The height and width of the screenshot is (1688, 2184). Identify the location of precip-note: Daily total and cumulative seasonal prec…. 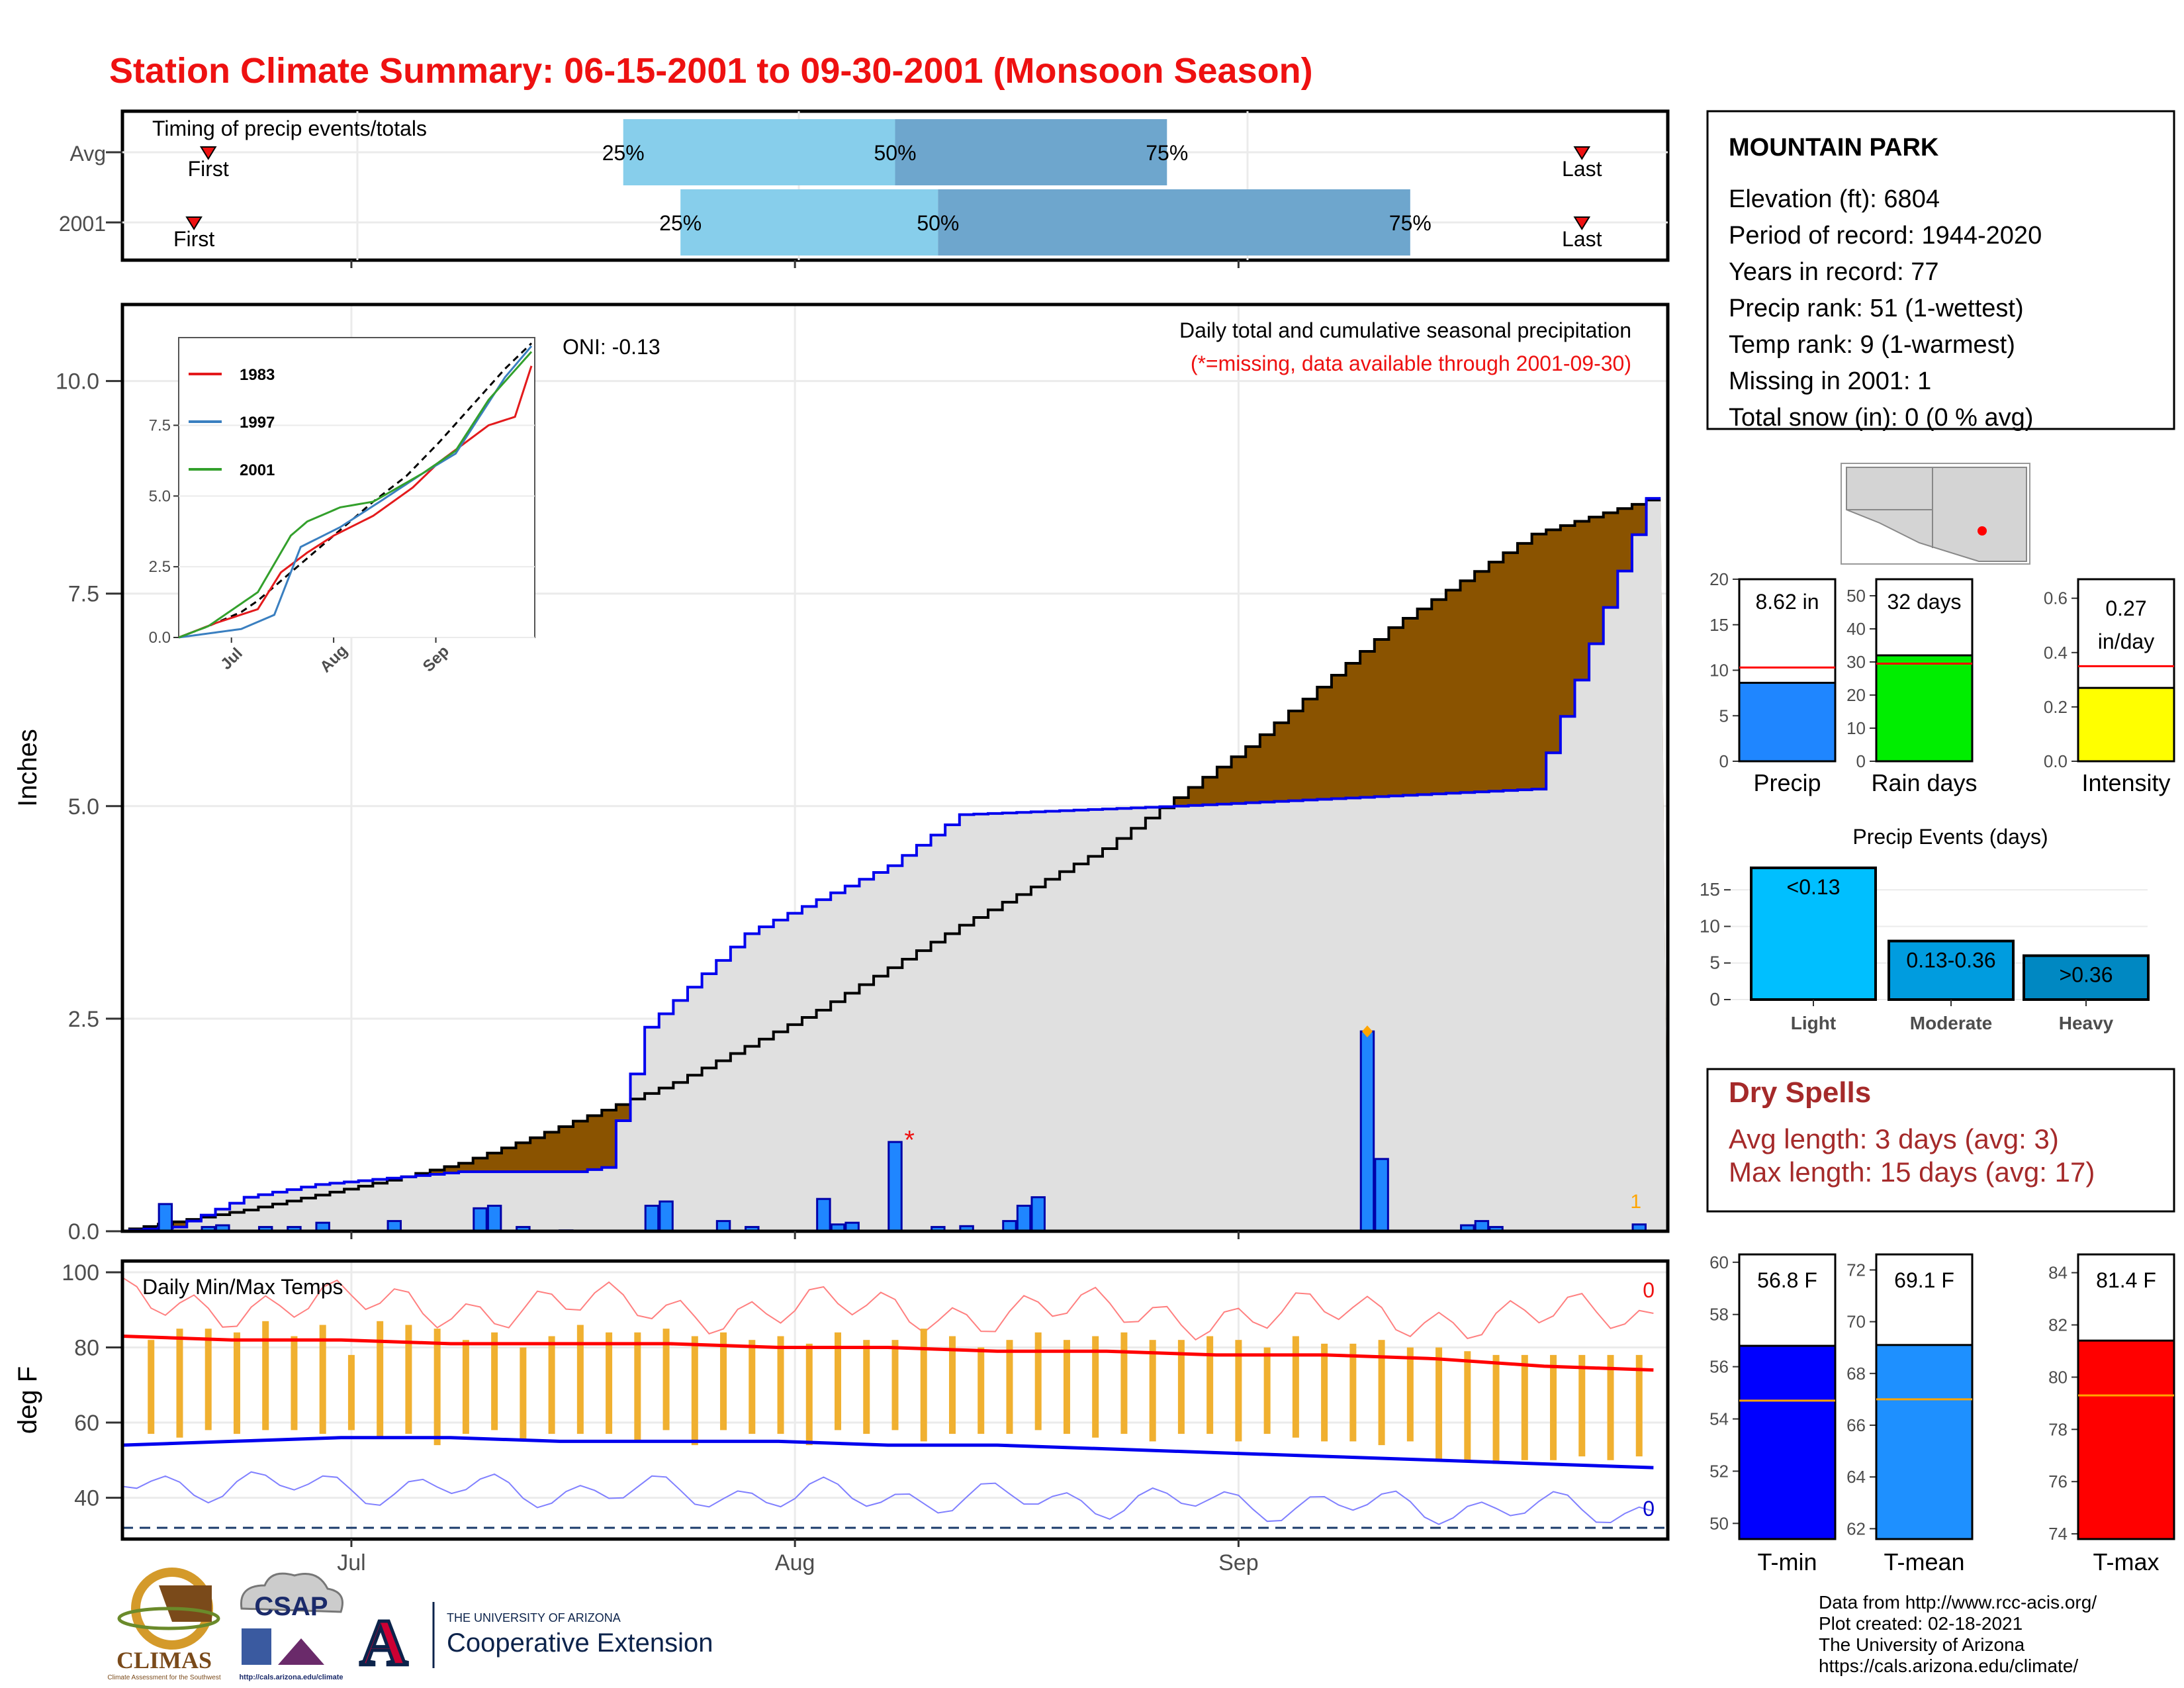
(1405, 330).